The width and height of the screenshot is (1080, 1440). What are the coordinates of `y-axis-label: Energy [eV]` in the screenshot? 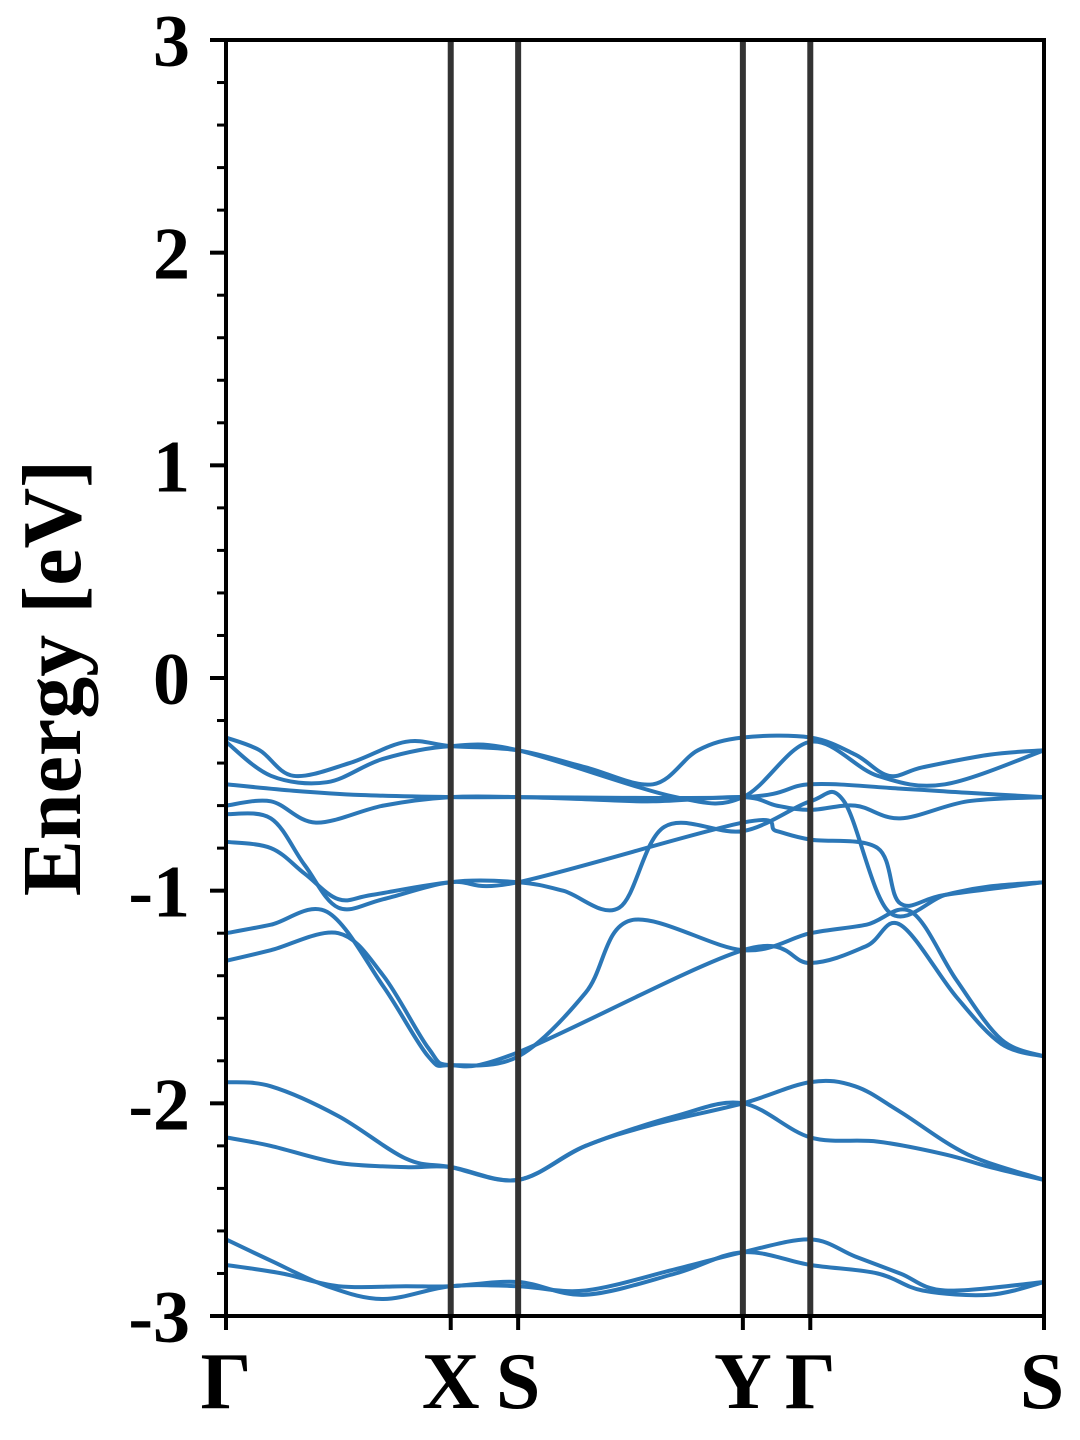 It's located at (52, 678).